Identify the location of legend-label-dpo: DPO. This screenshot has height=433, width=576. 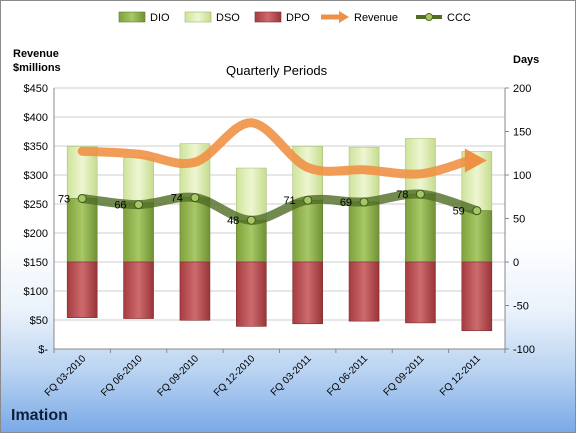
(298, 18).